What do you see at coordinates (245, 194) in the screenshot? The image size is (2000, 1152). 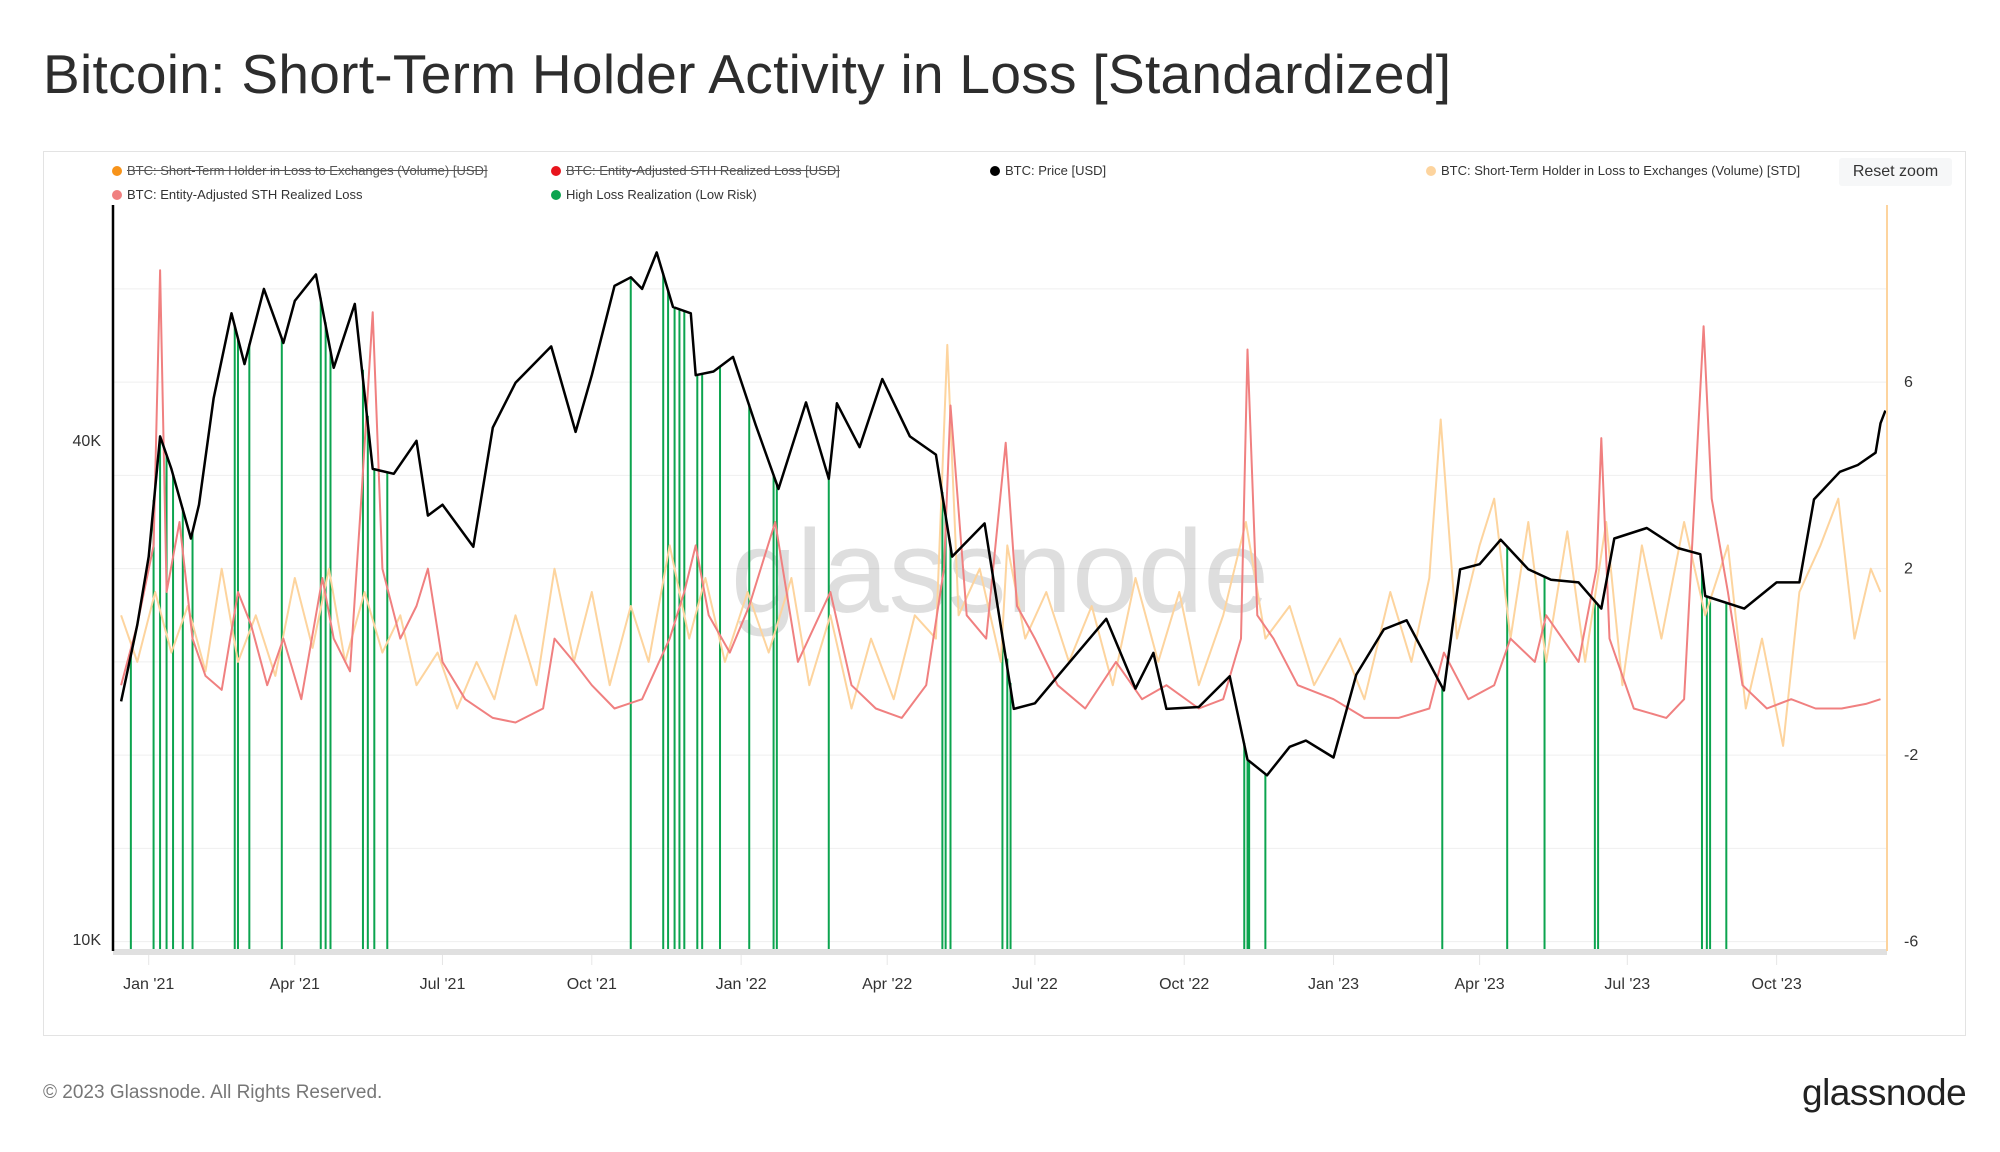 I see `legend-label: BTC: Entity-Adjusted STH Realized Loss` at bounding box center [245, 194].